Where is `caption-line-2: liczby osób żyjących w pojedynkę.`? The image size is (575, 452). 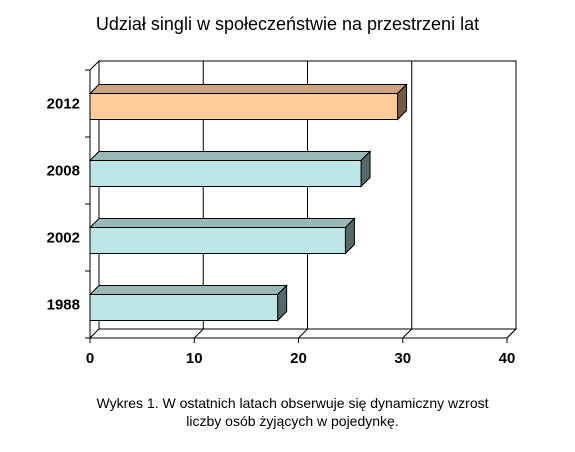
caption-line-2: liczby osób żyjących w pojedynkę. is located at coordinates (292, 421).